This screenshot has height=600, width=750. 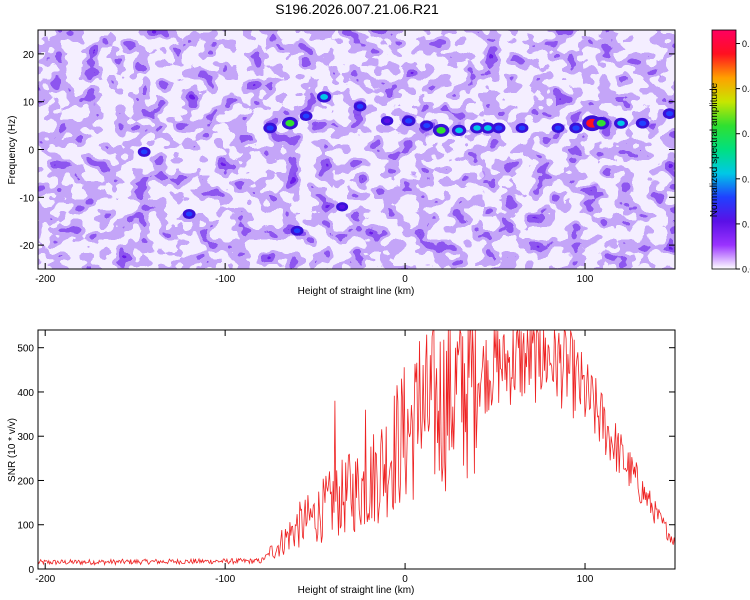 What do you see at coordinates (225, 579) in the screenshot?
I see `snr-x-tick-label: -100` at bounding box center [225, 579].